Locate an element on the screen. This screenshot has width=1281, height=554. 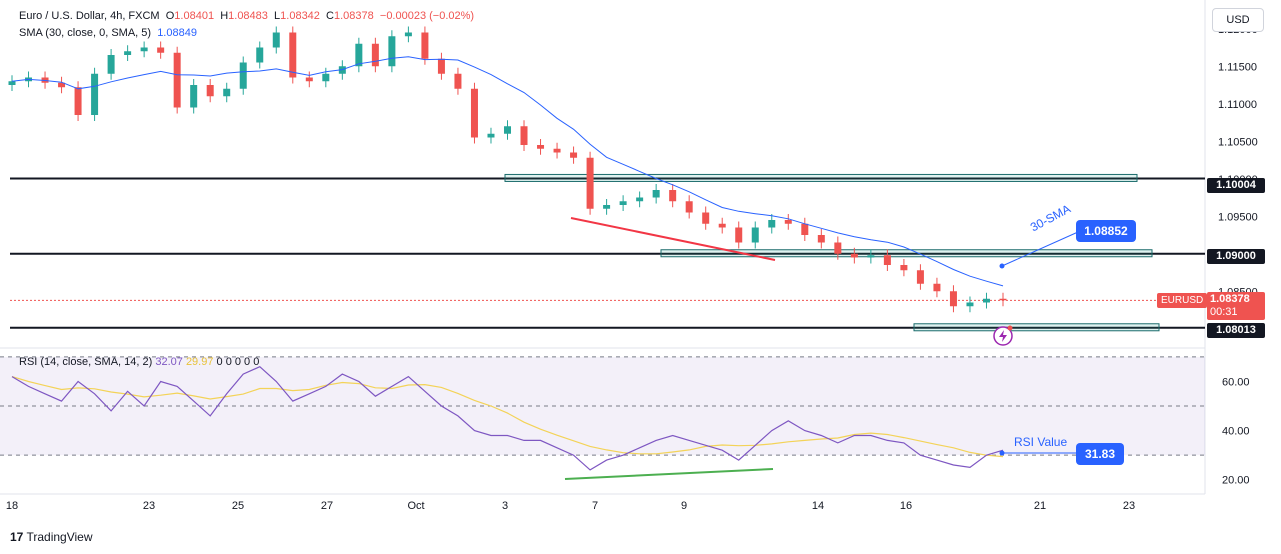
sma-callout-line is located at coordinates (1040, 249).